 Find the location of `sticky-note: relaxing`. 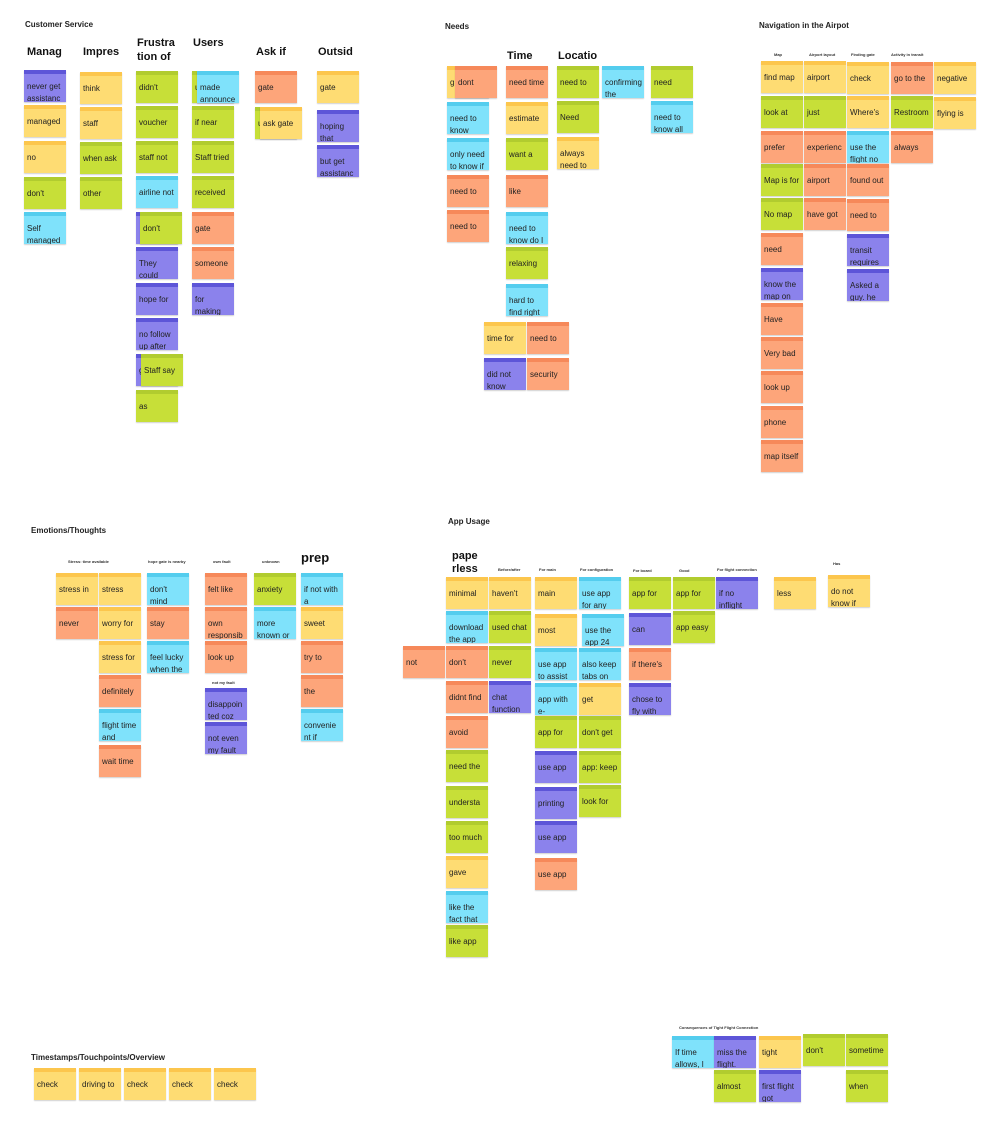

sticky-note: relaxing is located at coordinates (527, 263).